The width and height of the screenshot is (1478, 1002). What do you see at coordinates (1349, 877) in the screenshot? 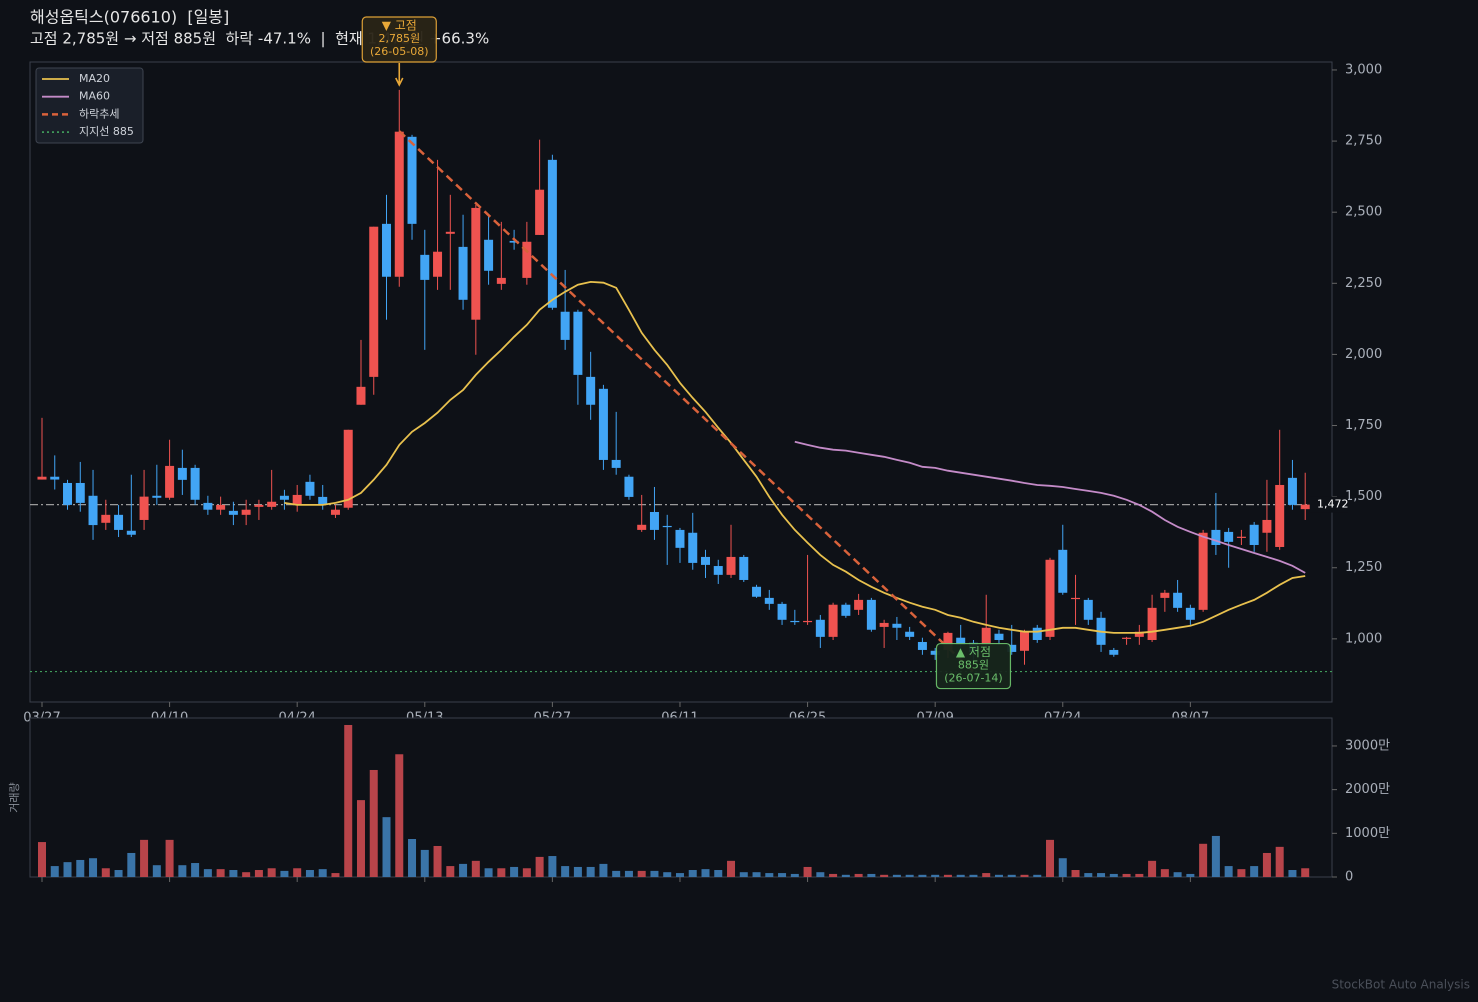
I see `y-tick-label: 0` at bounding box center [1349, 877].